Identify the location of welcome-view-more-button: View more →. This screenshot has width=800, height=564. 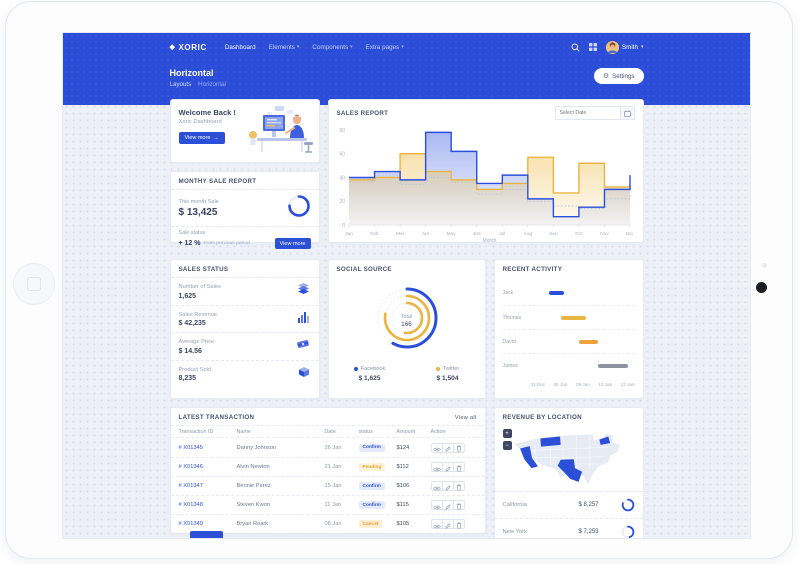
(201, 138).